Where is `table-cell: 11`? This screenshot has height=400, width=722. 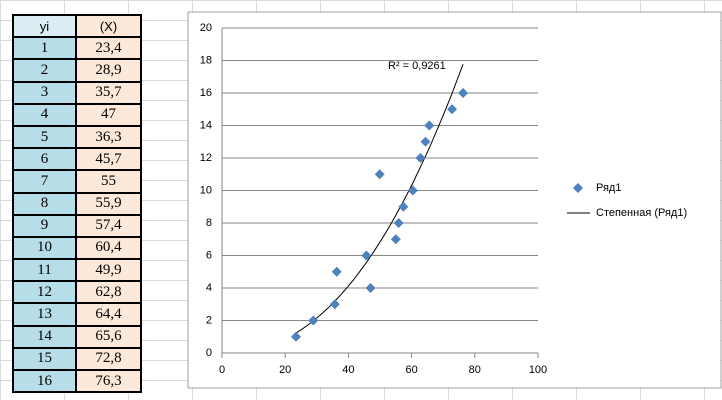
table-cell: 11 is located at coordinates (44, 270).